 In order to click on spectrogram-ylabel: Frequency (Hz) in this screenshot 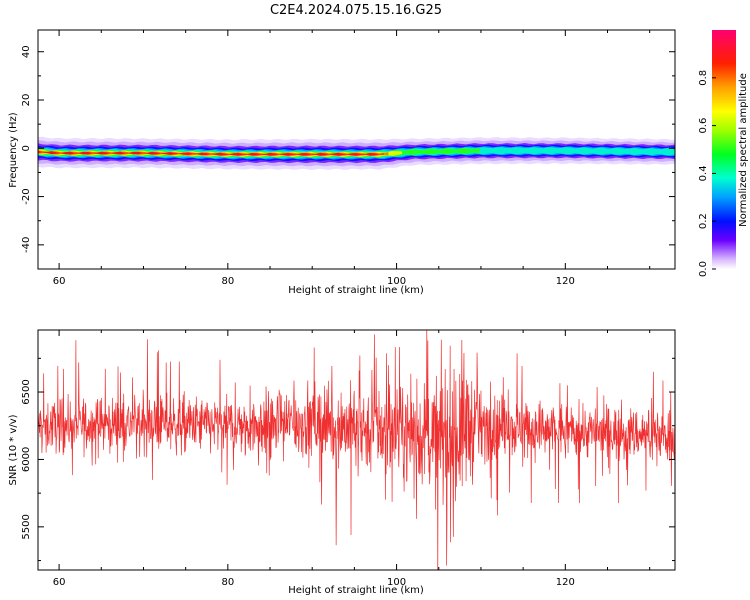, I will do `click(13, 150)`.